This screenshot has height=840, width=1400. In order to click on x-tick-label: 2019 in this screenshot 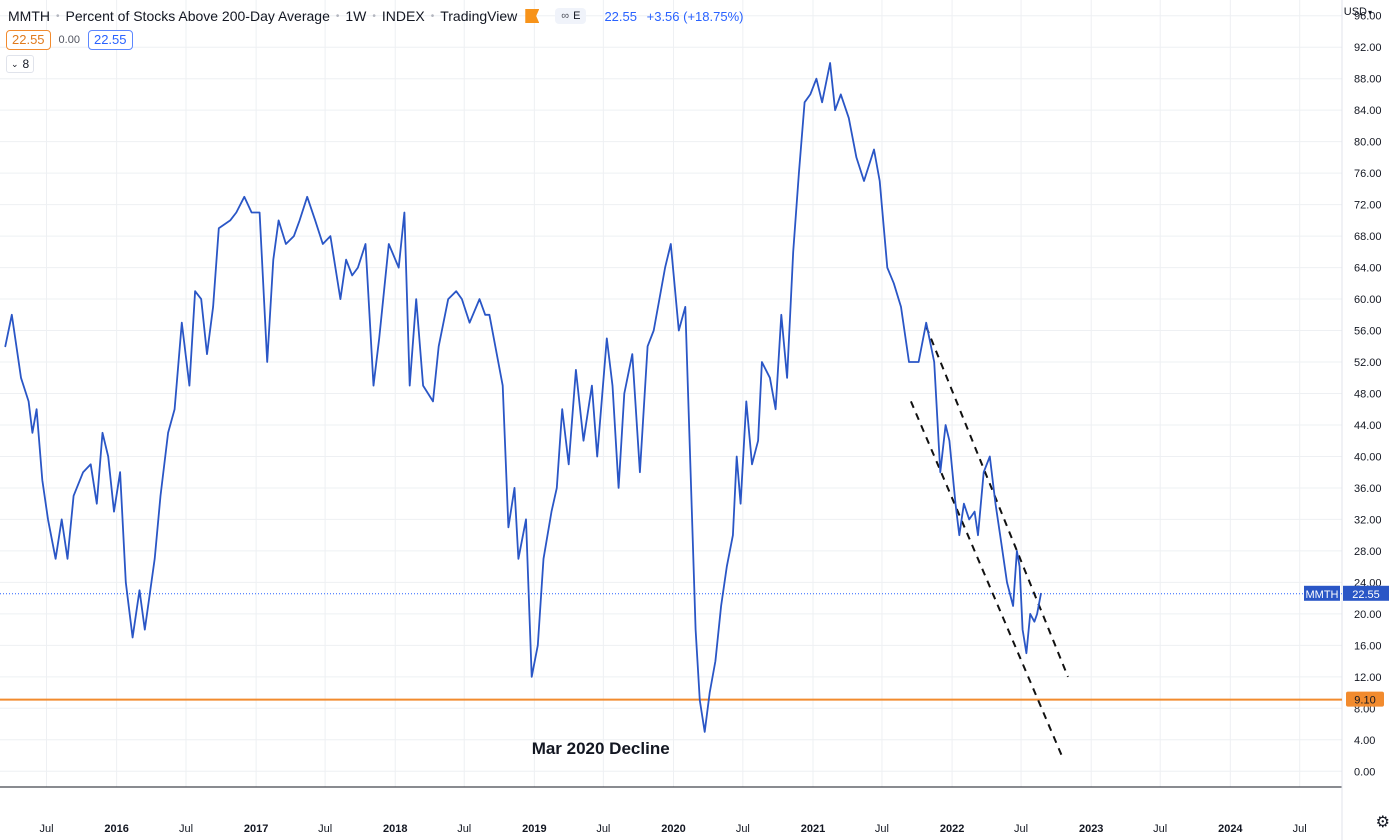, I will do `click(534, 829)`.